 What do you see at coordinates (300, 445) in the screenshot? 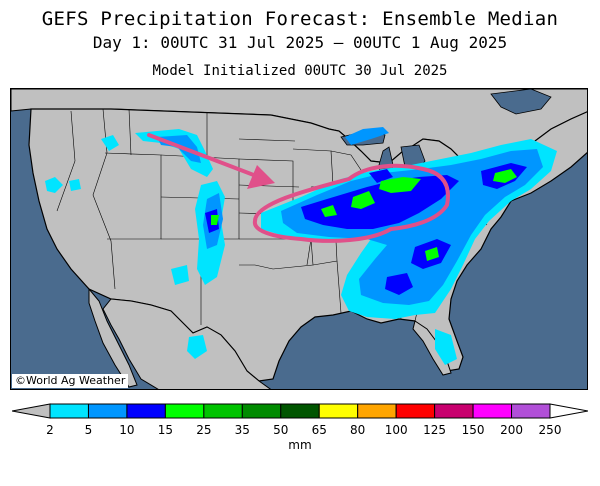
I see `units-label: mm` at bounding box center [300, 445].